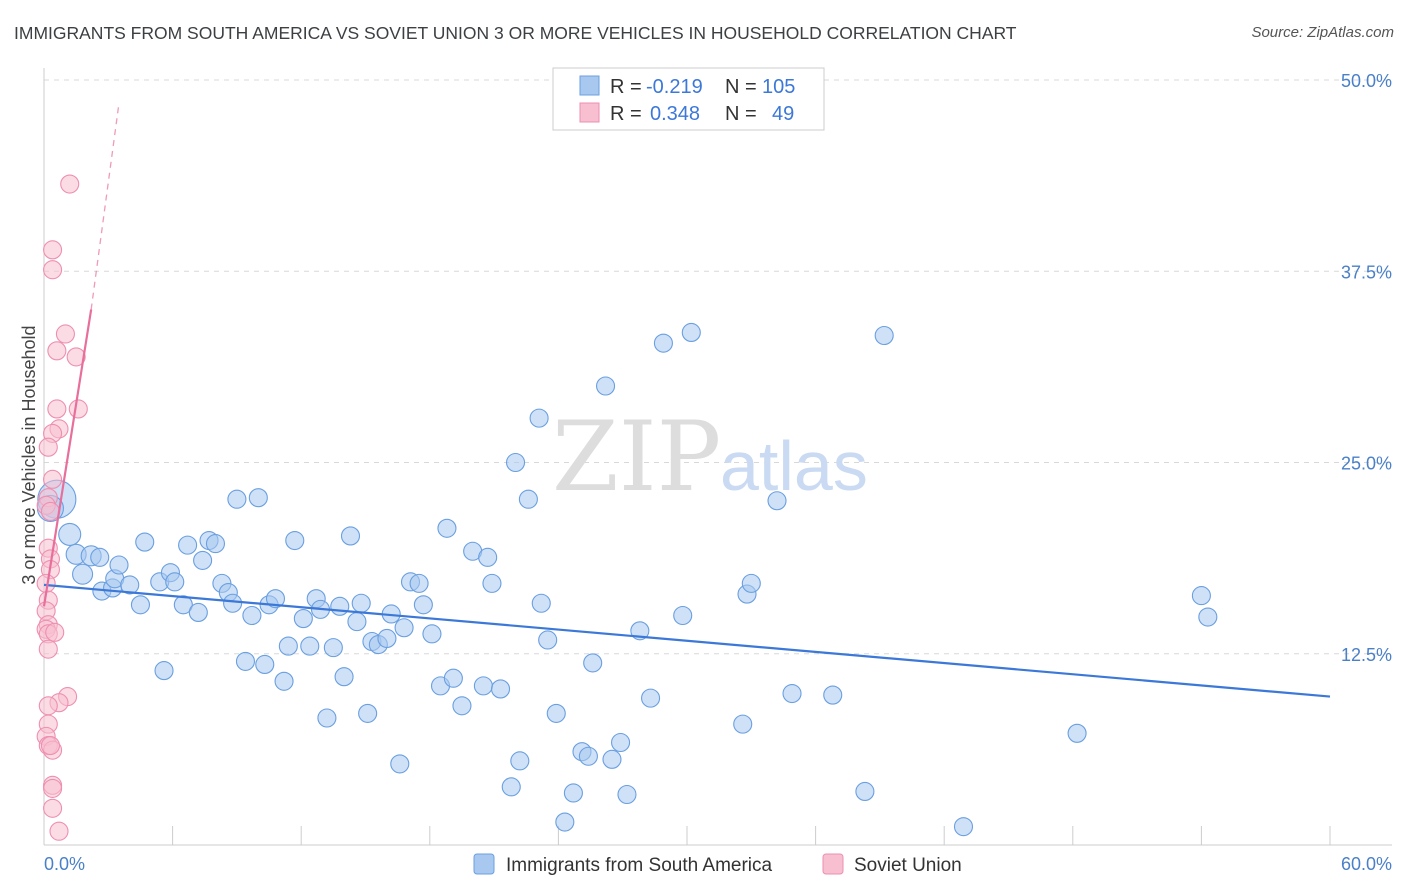 The width and height of the screenshot is (1406, 892). I want to click on legend-n-label-2: N =, so click(741, 114).